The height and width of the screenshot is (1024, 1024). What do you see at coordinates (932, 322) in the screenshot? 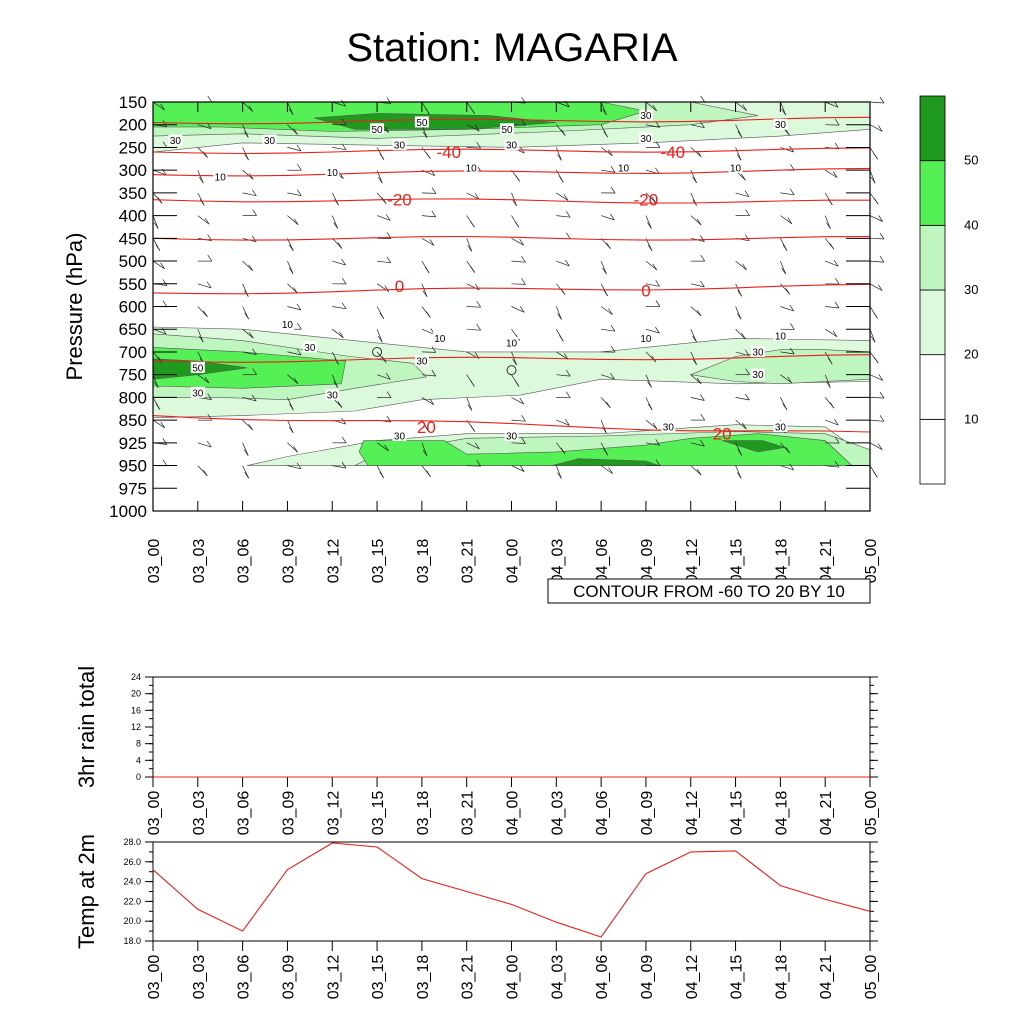
I see `colorbar-swatch` at bounding box center [932, 322].